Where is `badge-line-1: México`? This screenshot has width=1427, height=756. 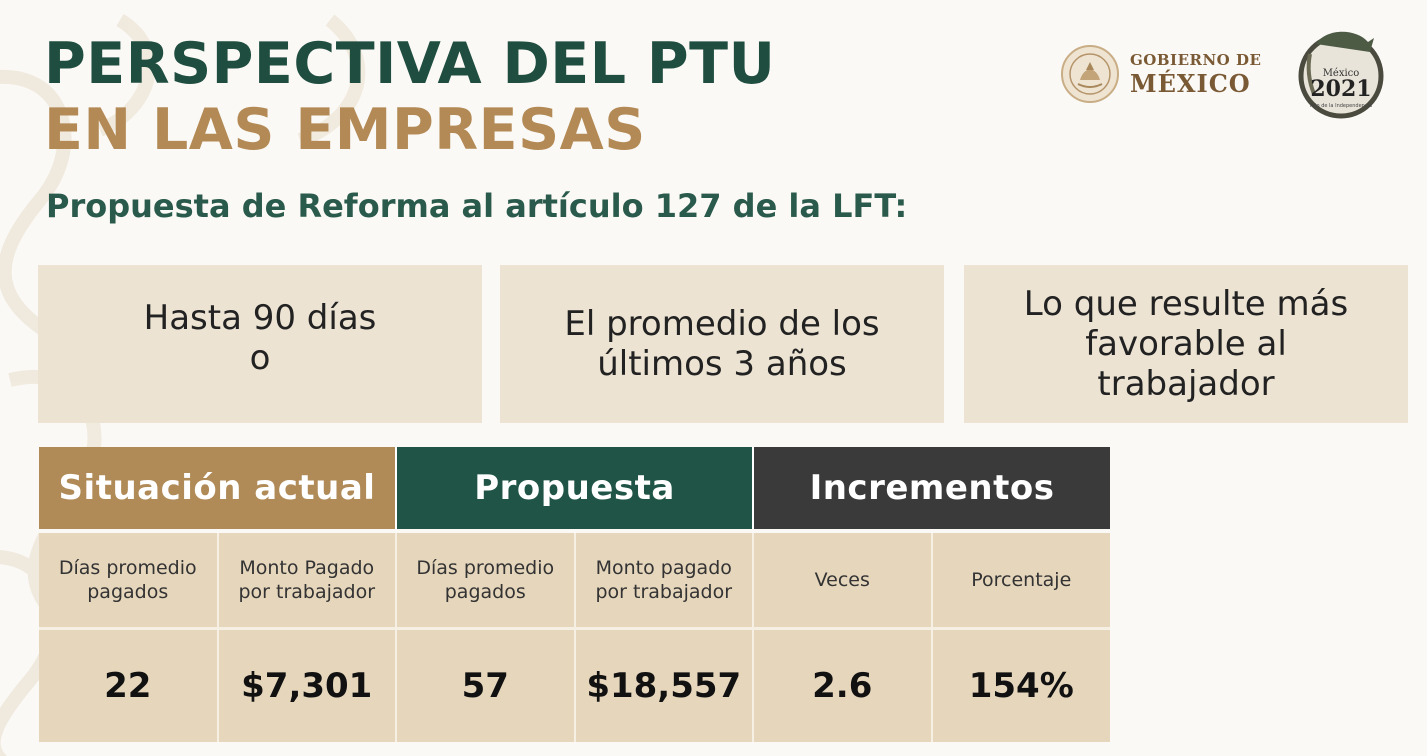
badge-line-1: México is located at coordinates (1341, 73).